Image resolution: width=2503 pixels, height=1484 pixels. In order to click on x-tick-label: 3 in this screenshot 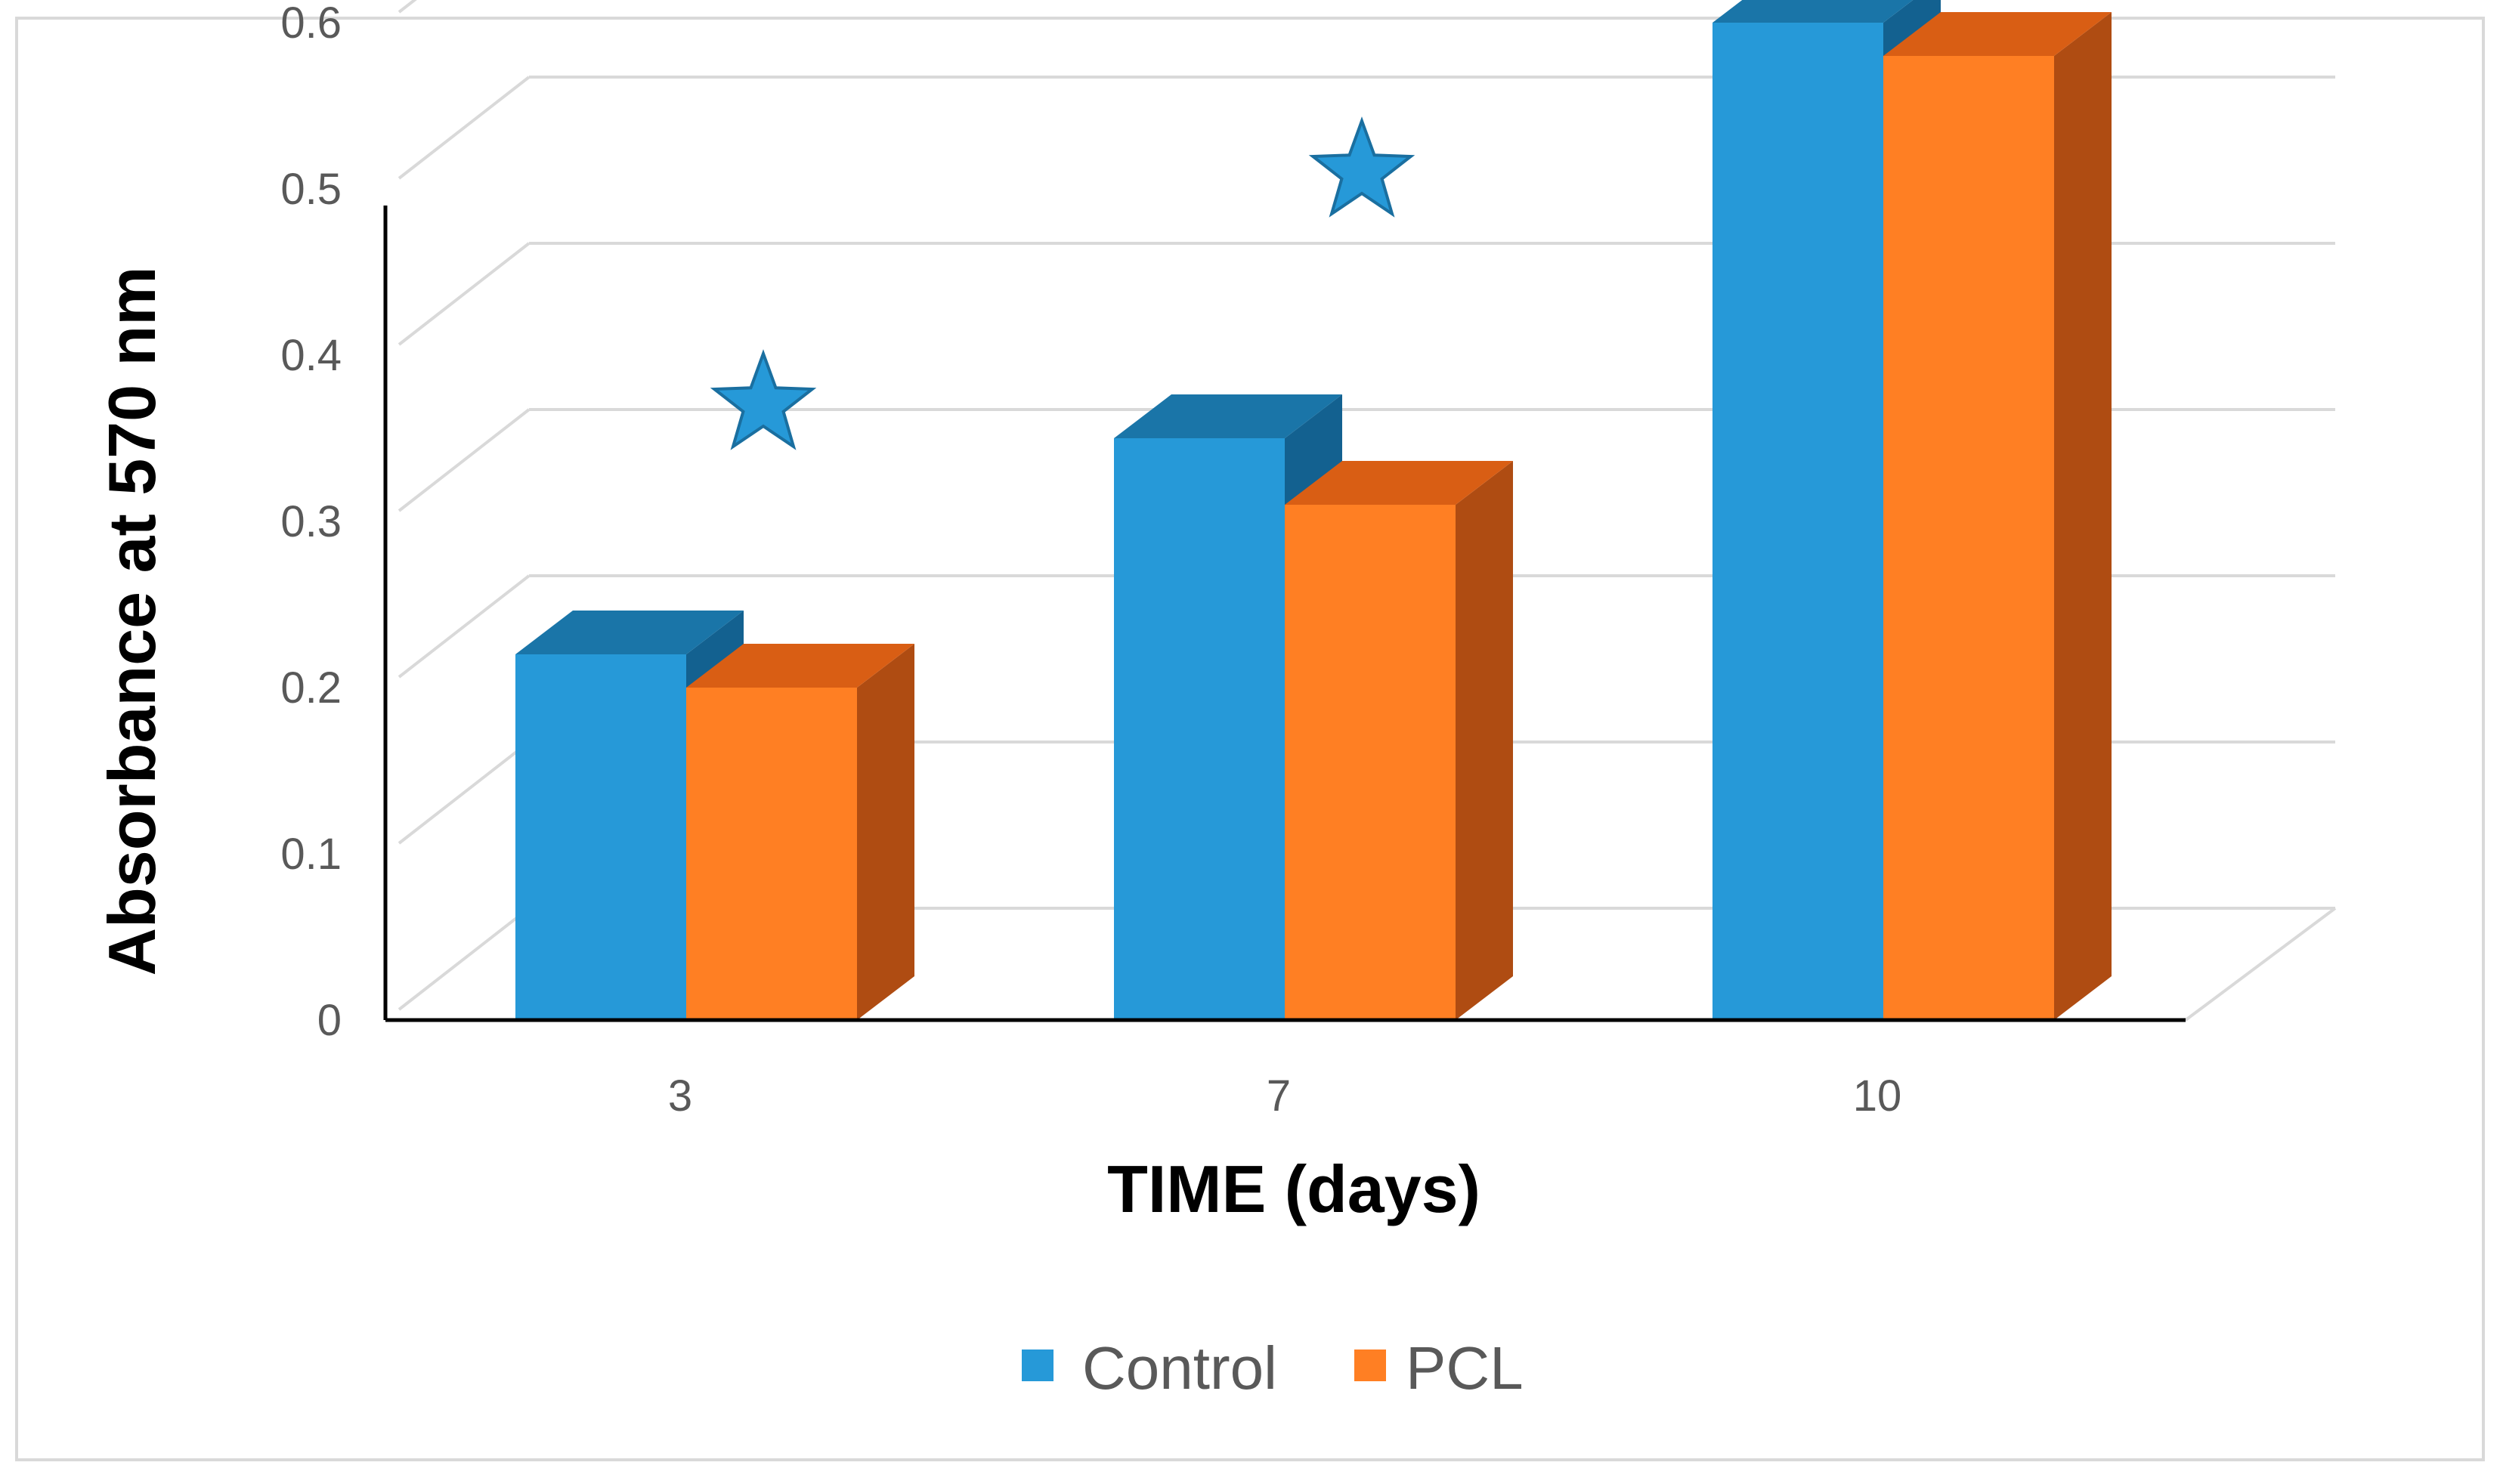, I will do `click(680, 1096)`.